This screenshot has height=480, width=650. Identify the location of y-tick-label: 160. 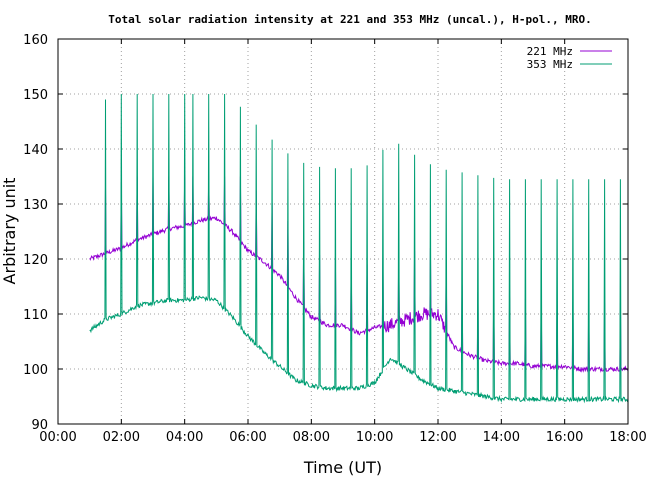
(35, 40).